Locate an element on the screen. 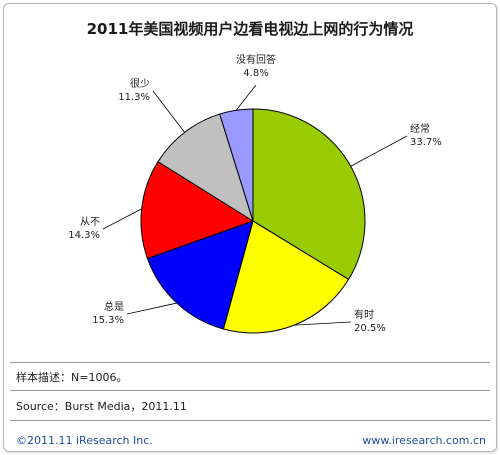 Image resolution: width=500 pixels, height=455 pixels. slice-value-2: 20.5% is located at coordinates (370, 328).